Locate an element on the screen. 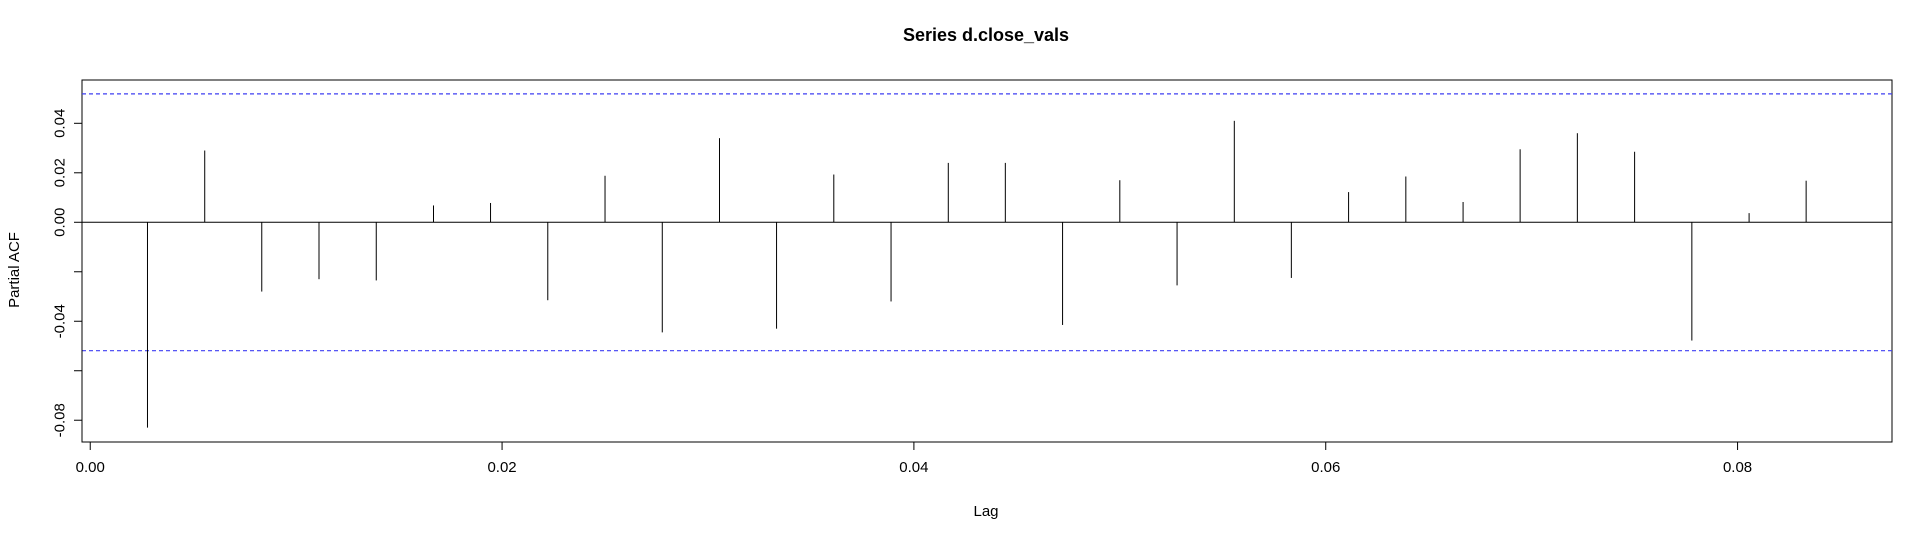 The width and height of the screenshot is (1911, 534). y-tick-label: 0.04 is located at coordinates (60, 123).